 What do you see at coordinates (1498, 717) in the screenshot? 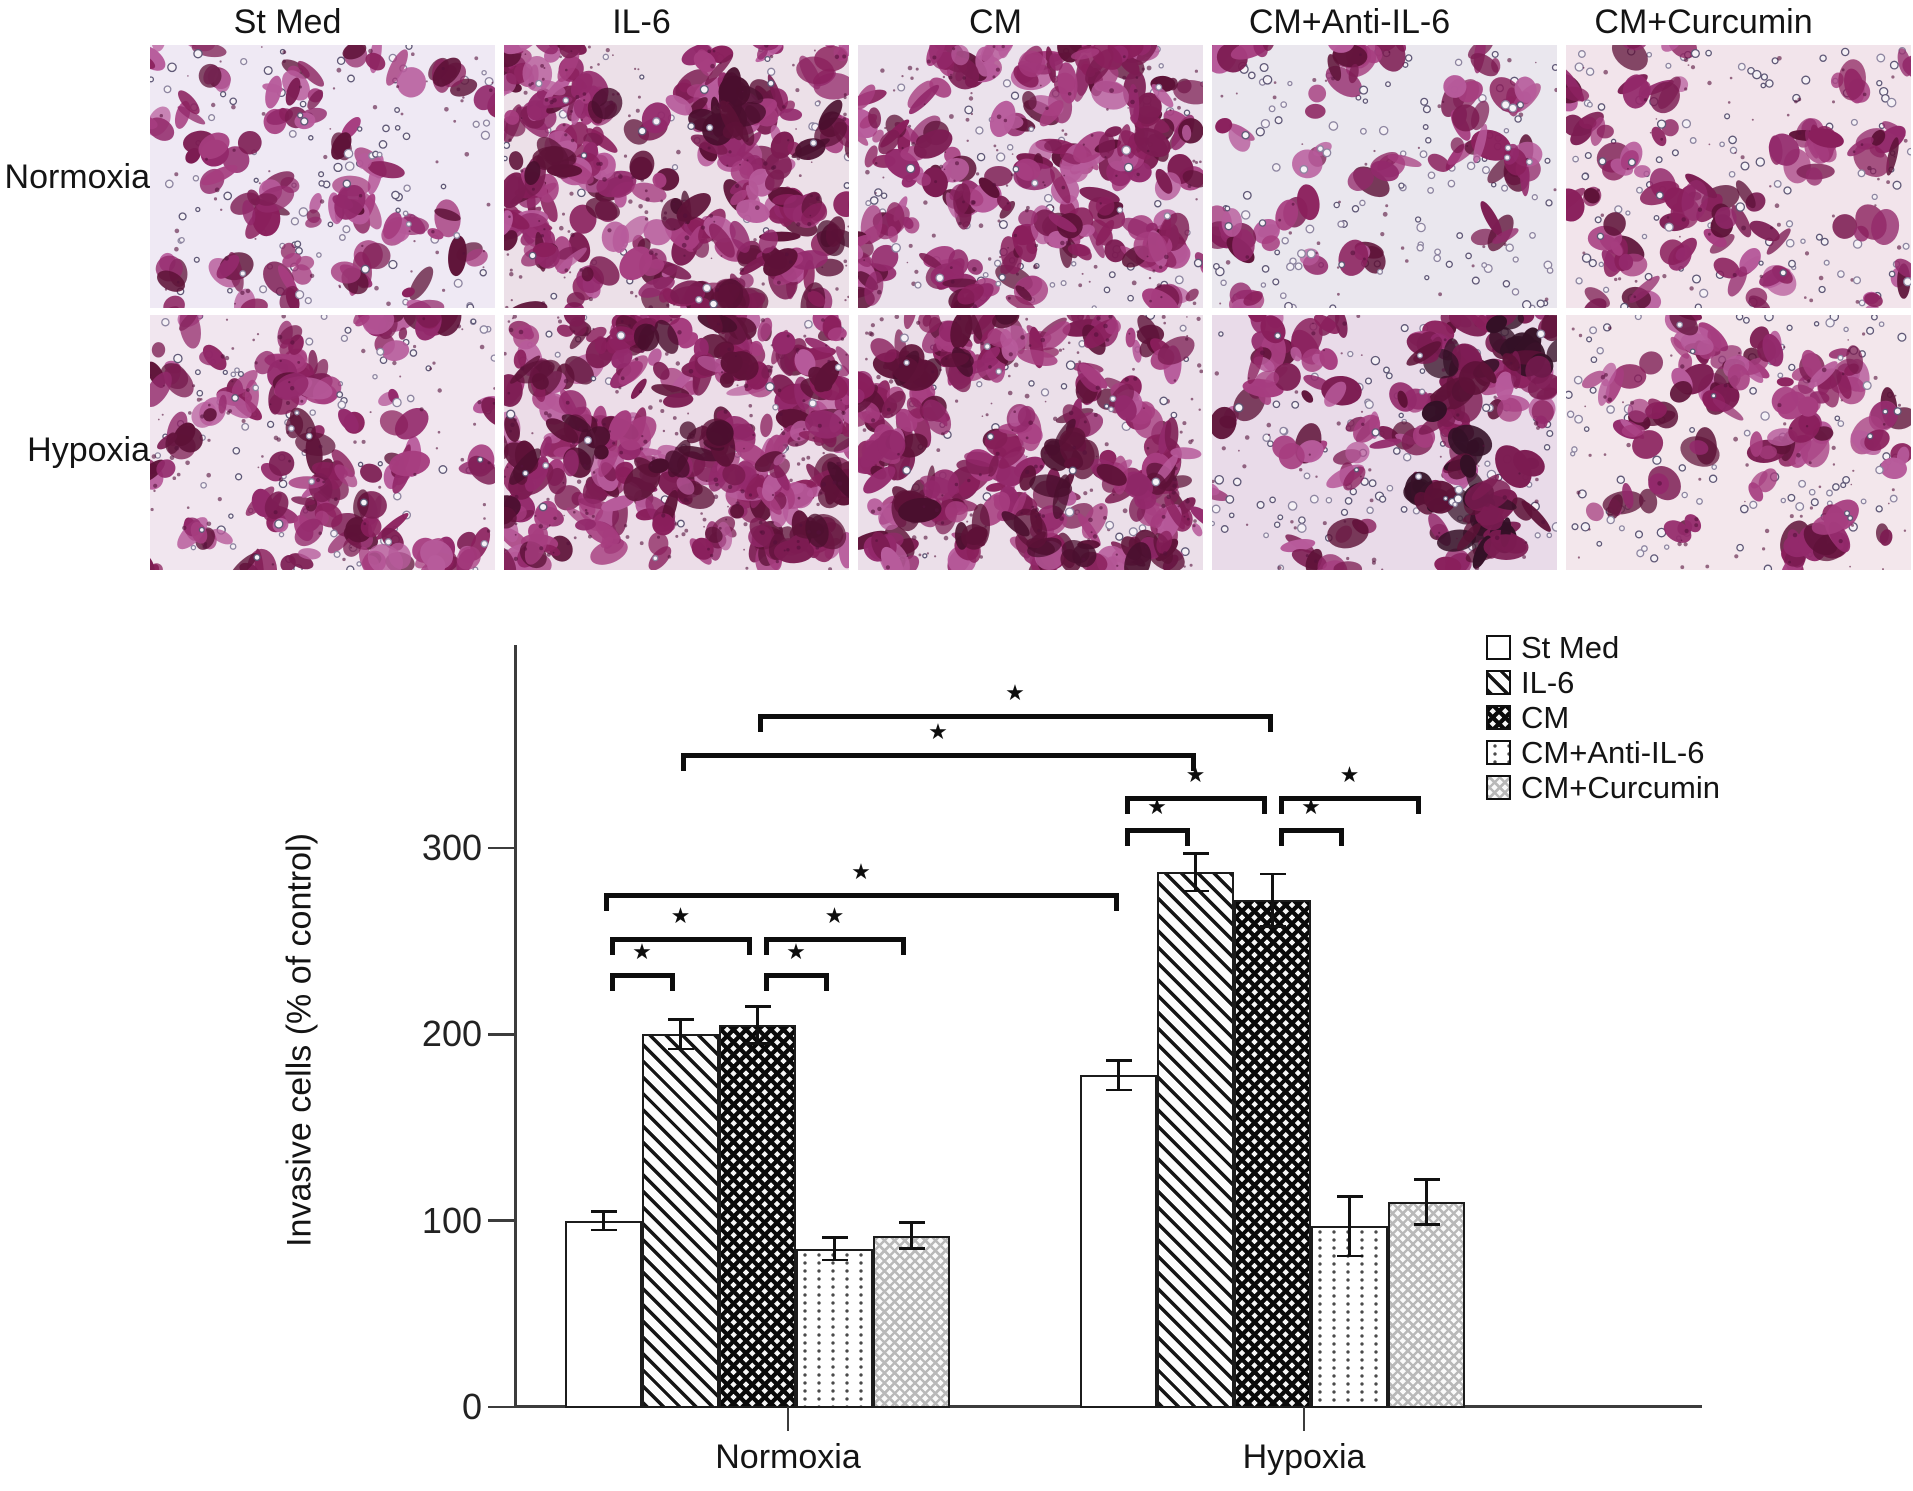
I see `legend-swatch-crosshatch-dark` at bounding box center [1498, 717].